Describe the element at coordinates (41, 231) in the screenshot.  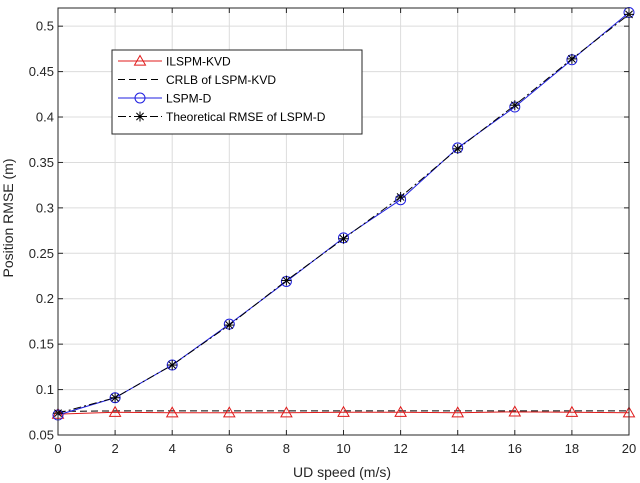
I see `y-tick-labels: 0.05 0.1 0.15 0.2 0.25 0.3 0.35 0.4 0.45 0.5` at that location.